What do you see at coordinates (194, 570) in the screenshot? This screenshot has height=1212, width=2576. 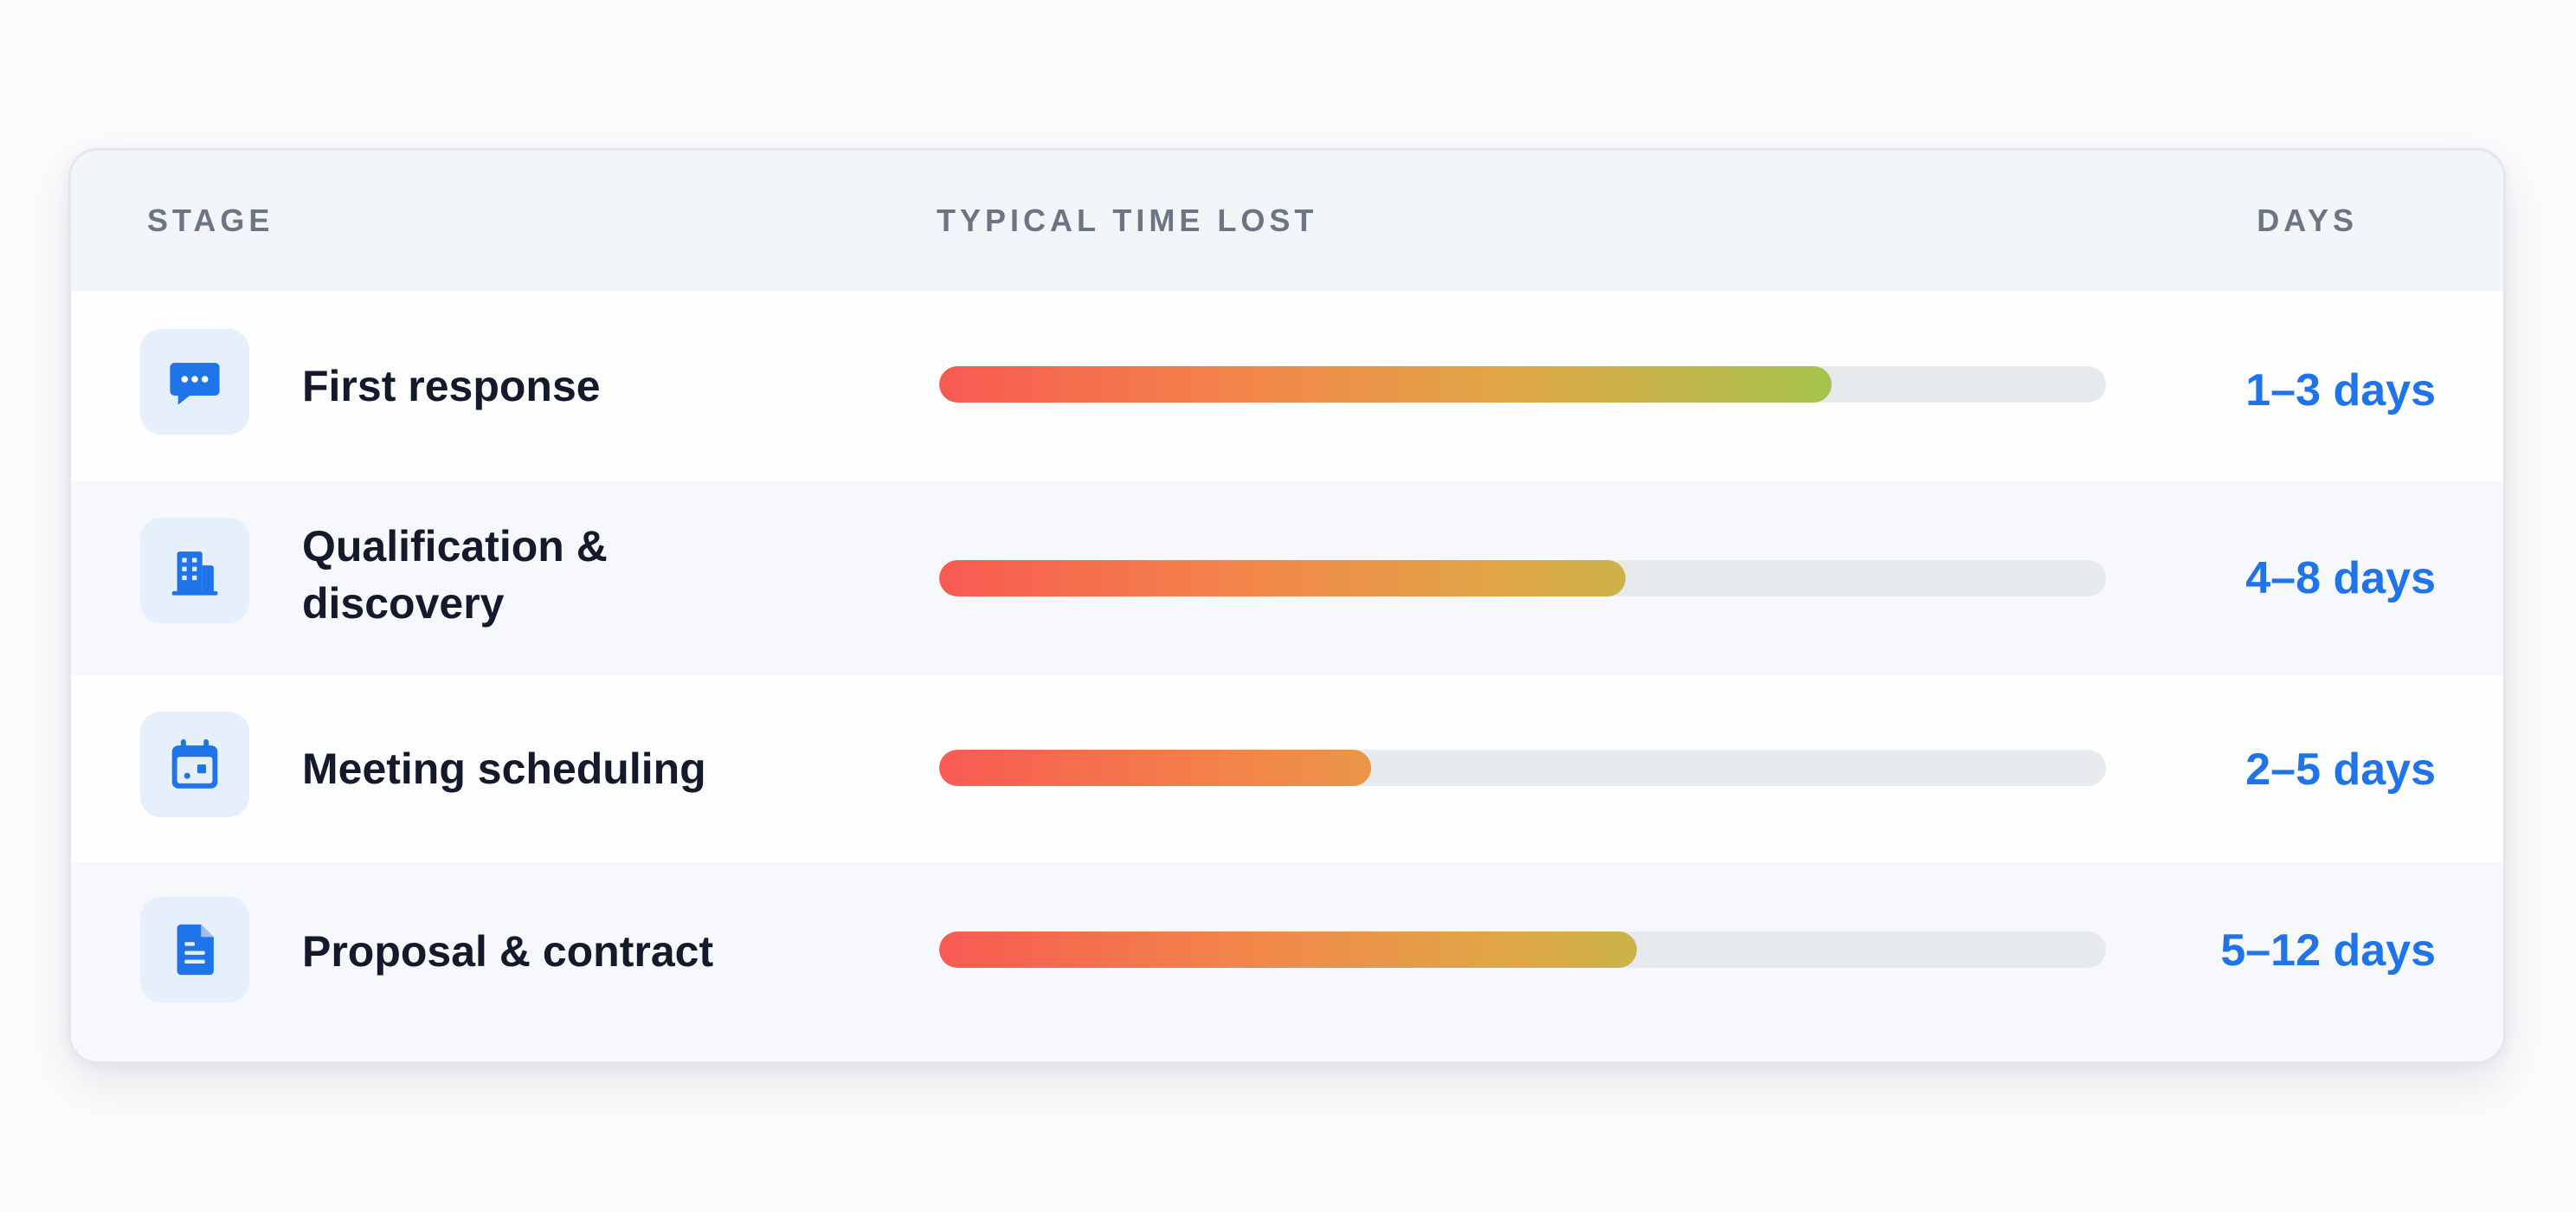 I see `building-icon` at bounding box center [194, 570].